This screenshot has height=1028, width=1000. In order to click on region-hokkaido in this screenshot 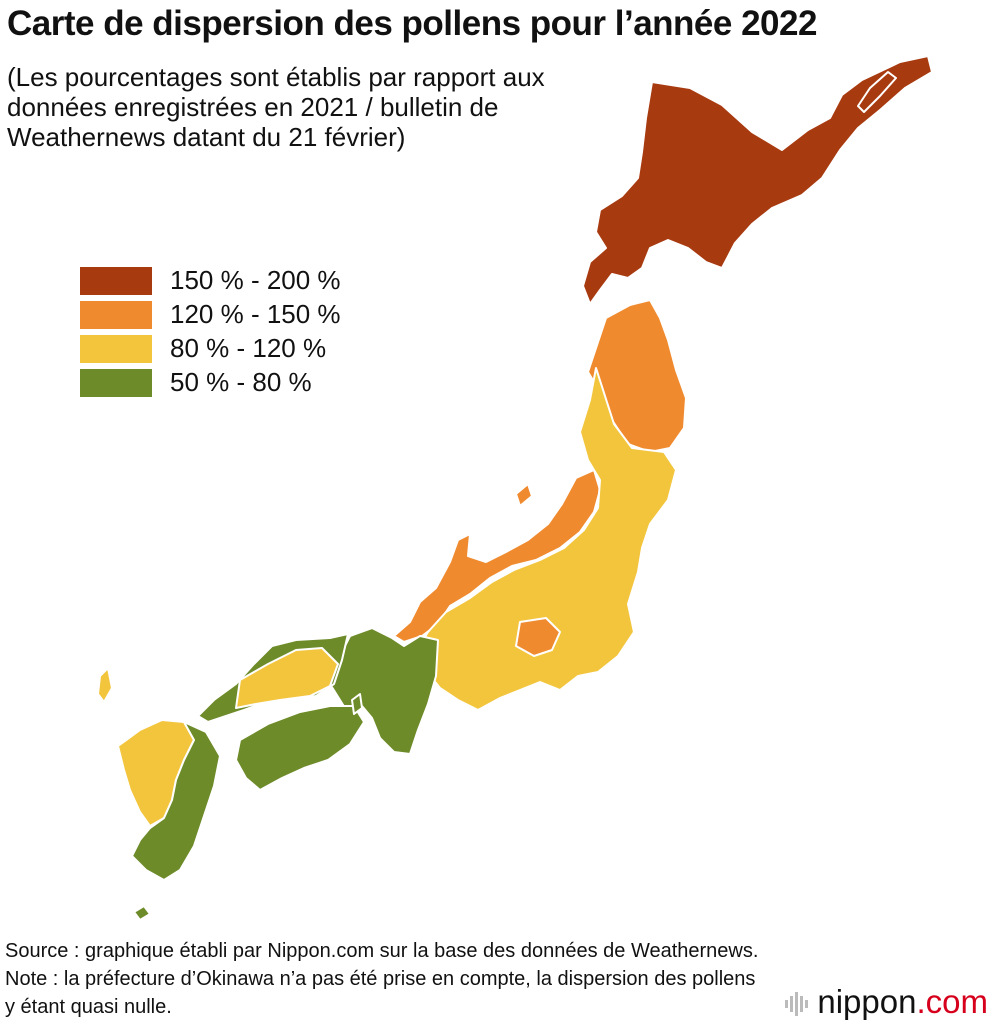, I will do `click(757, 180)`.